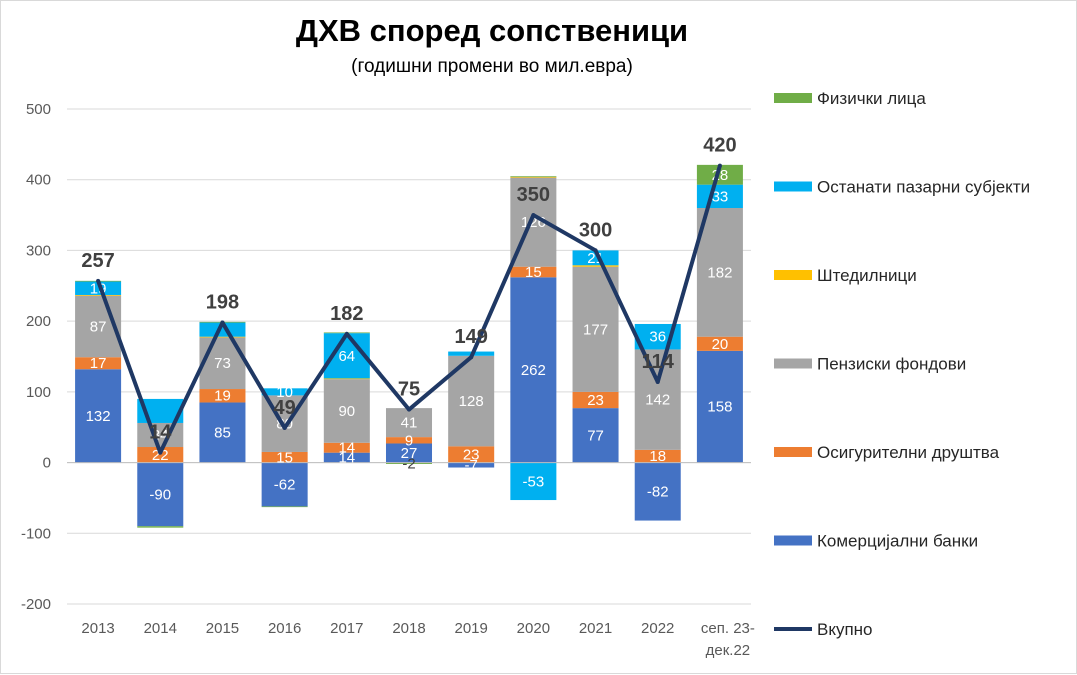 The image size is (1077, 675). What do you see at coordinates (38, 392) in the screenshot?
I see `y-tick-label: 100` at bounding box center [38, 392].